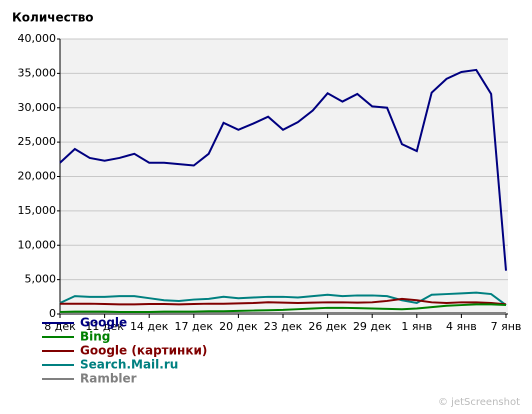 This screenshot has height=414, width=532. Describe the element at coordinates (149, 326) in the screenshot. I see `x-tick-label: 14 дек` at that location.